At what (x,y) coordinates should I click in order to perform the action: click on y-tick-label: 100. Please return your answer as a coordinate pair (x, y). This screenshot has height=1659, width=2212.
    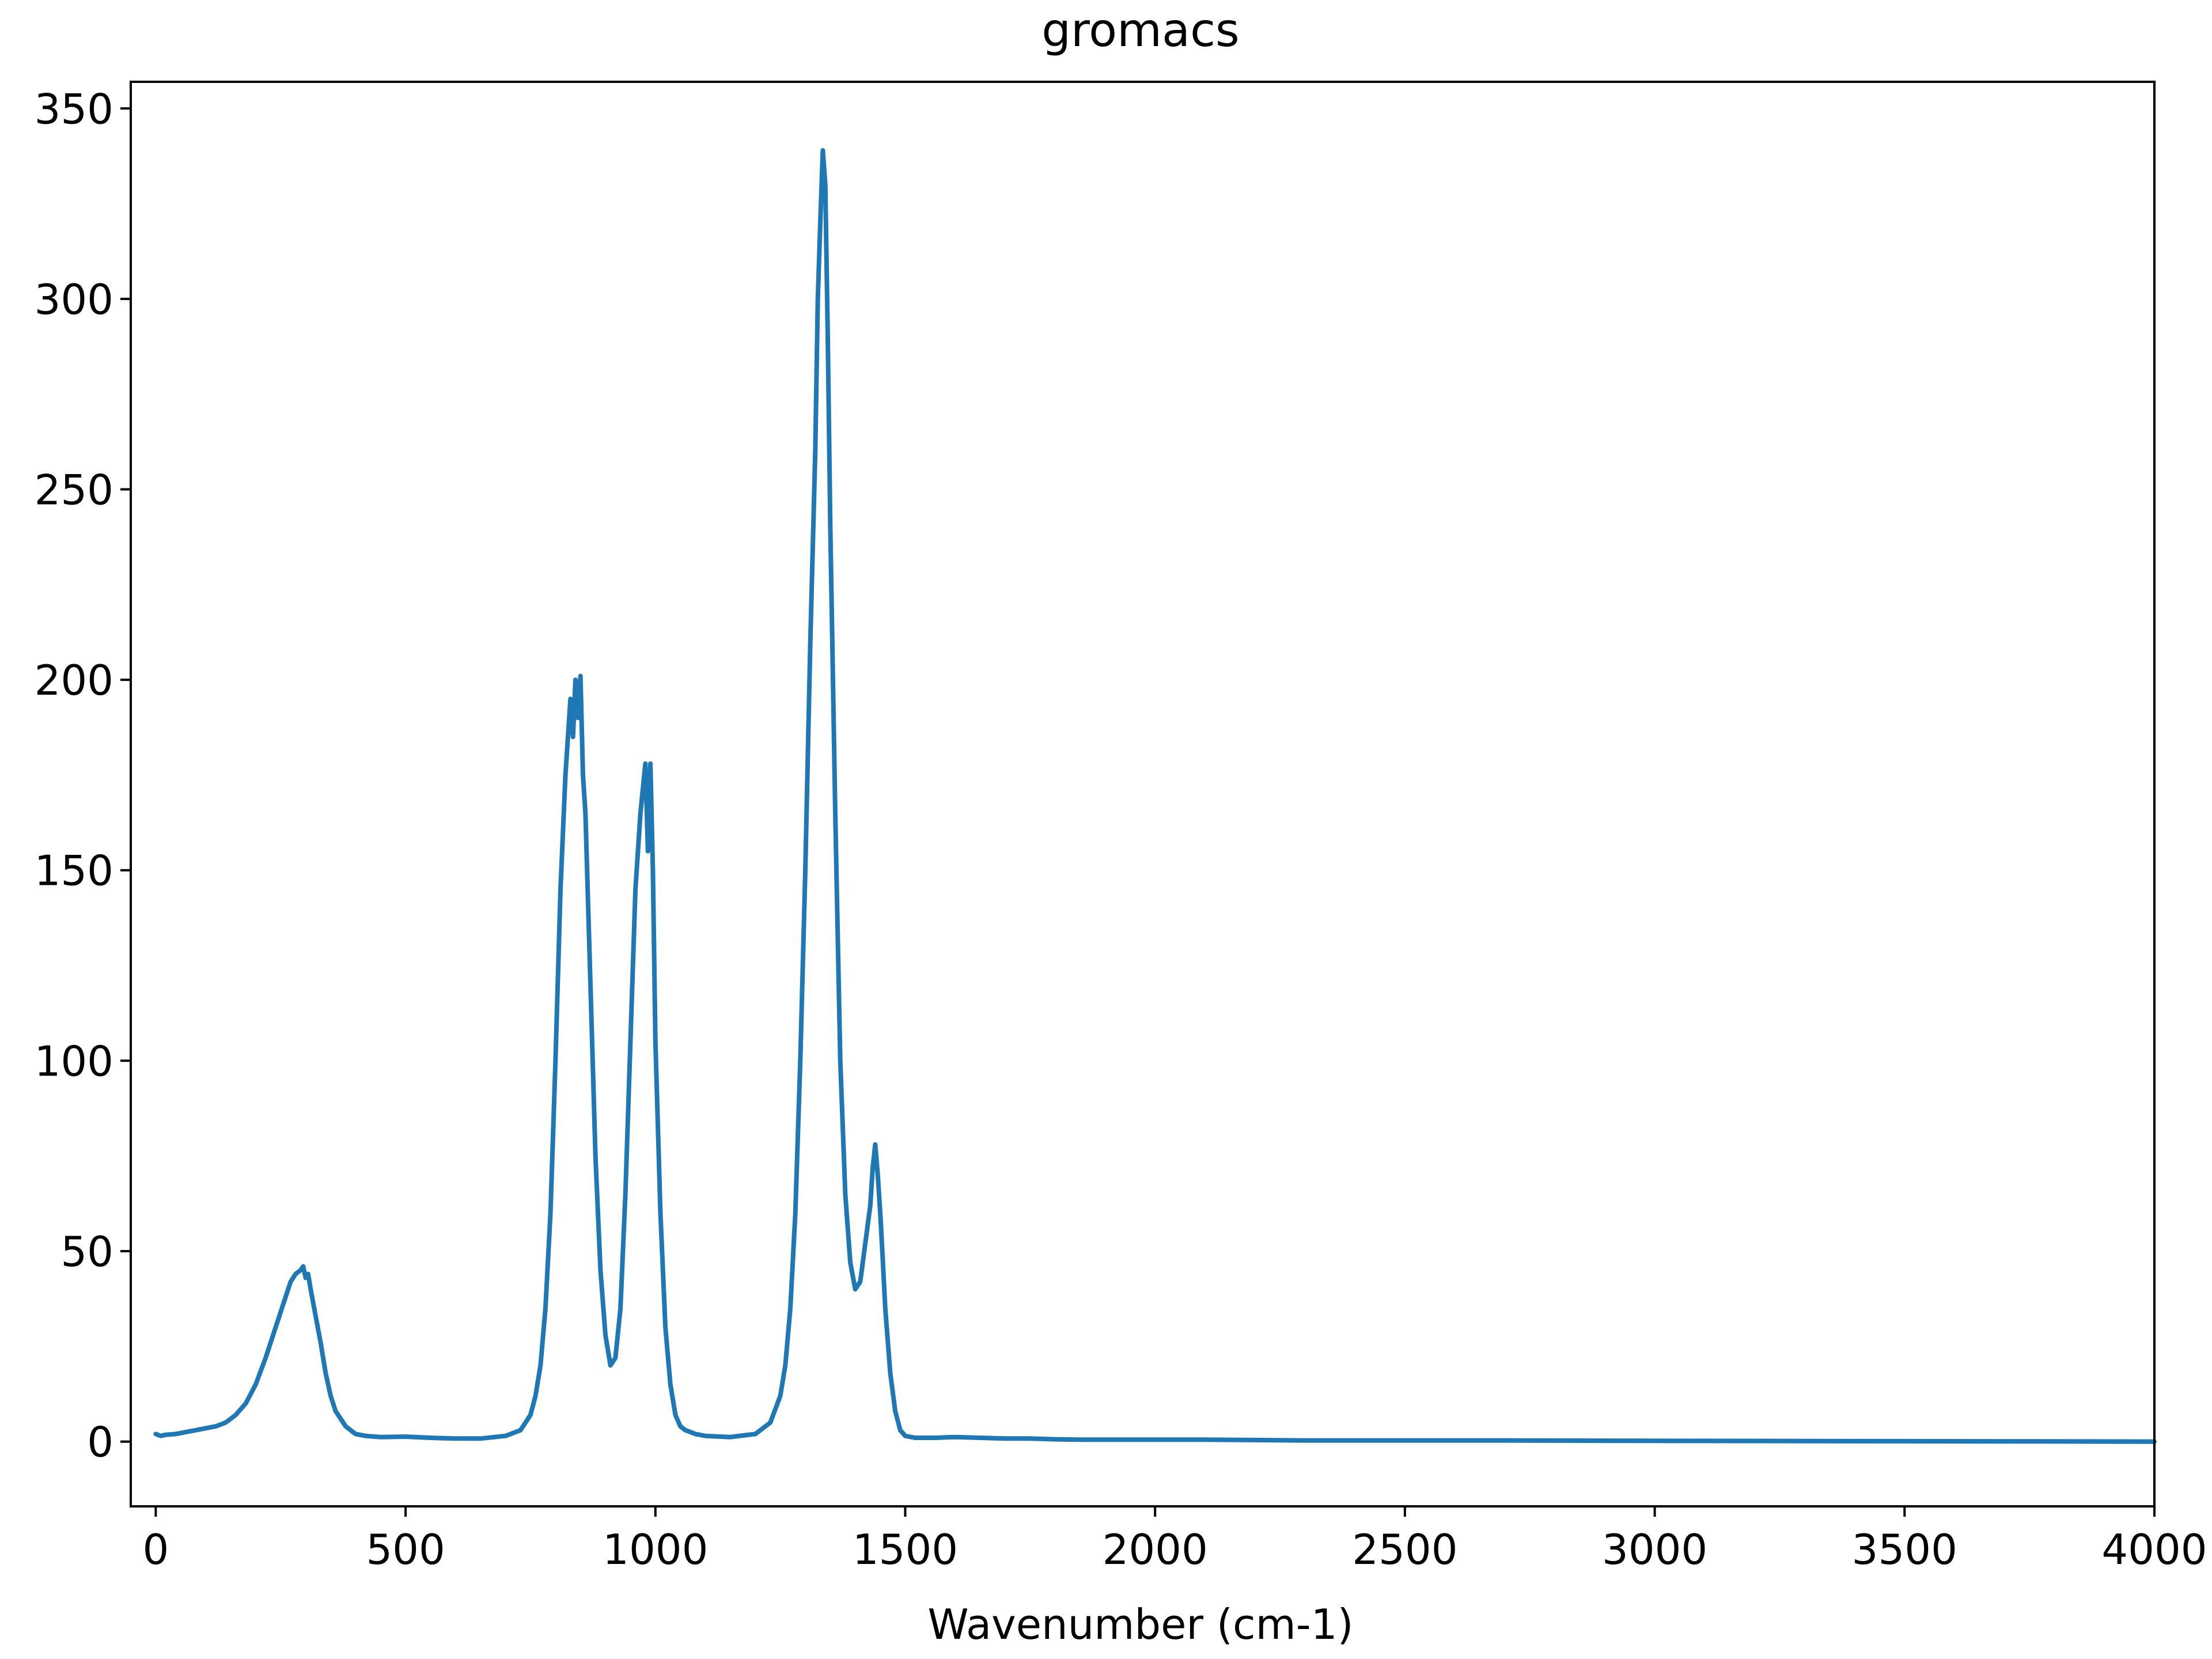
    Looking at the image, I should click on (74, 1061).